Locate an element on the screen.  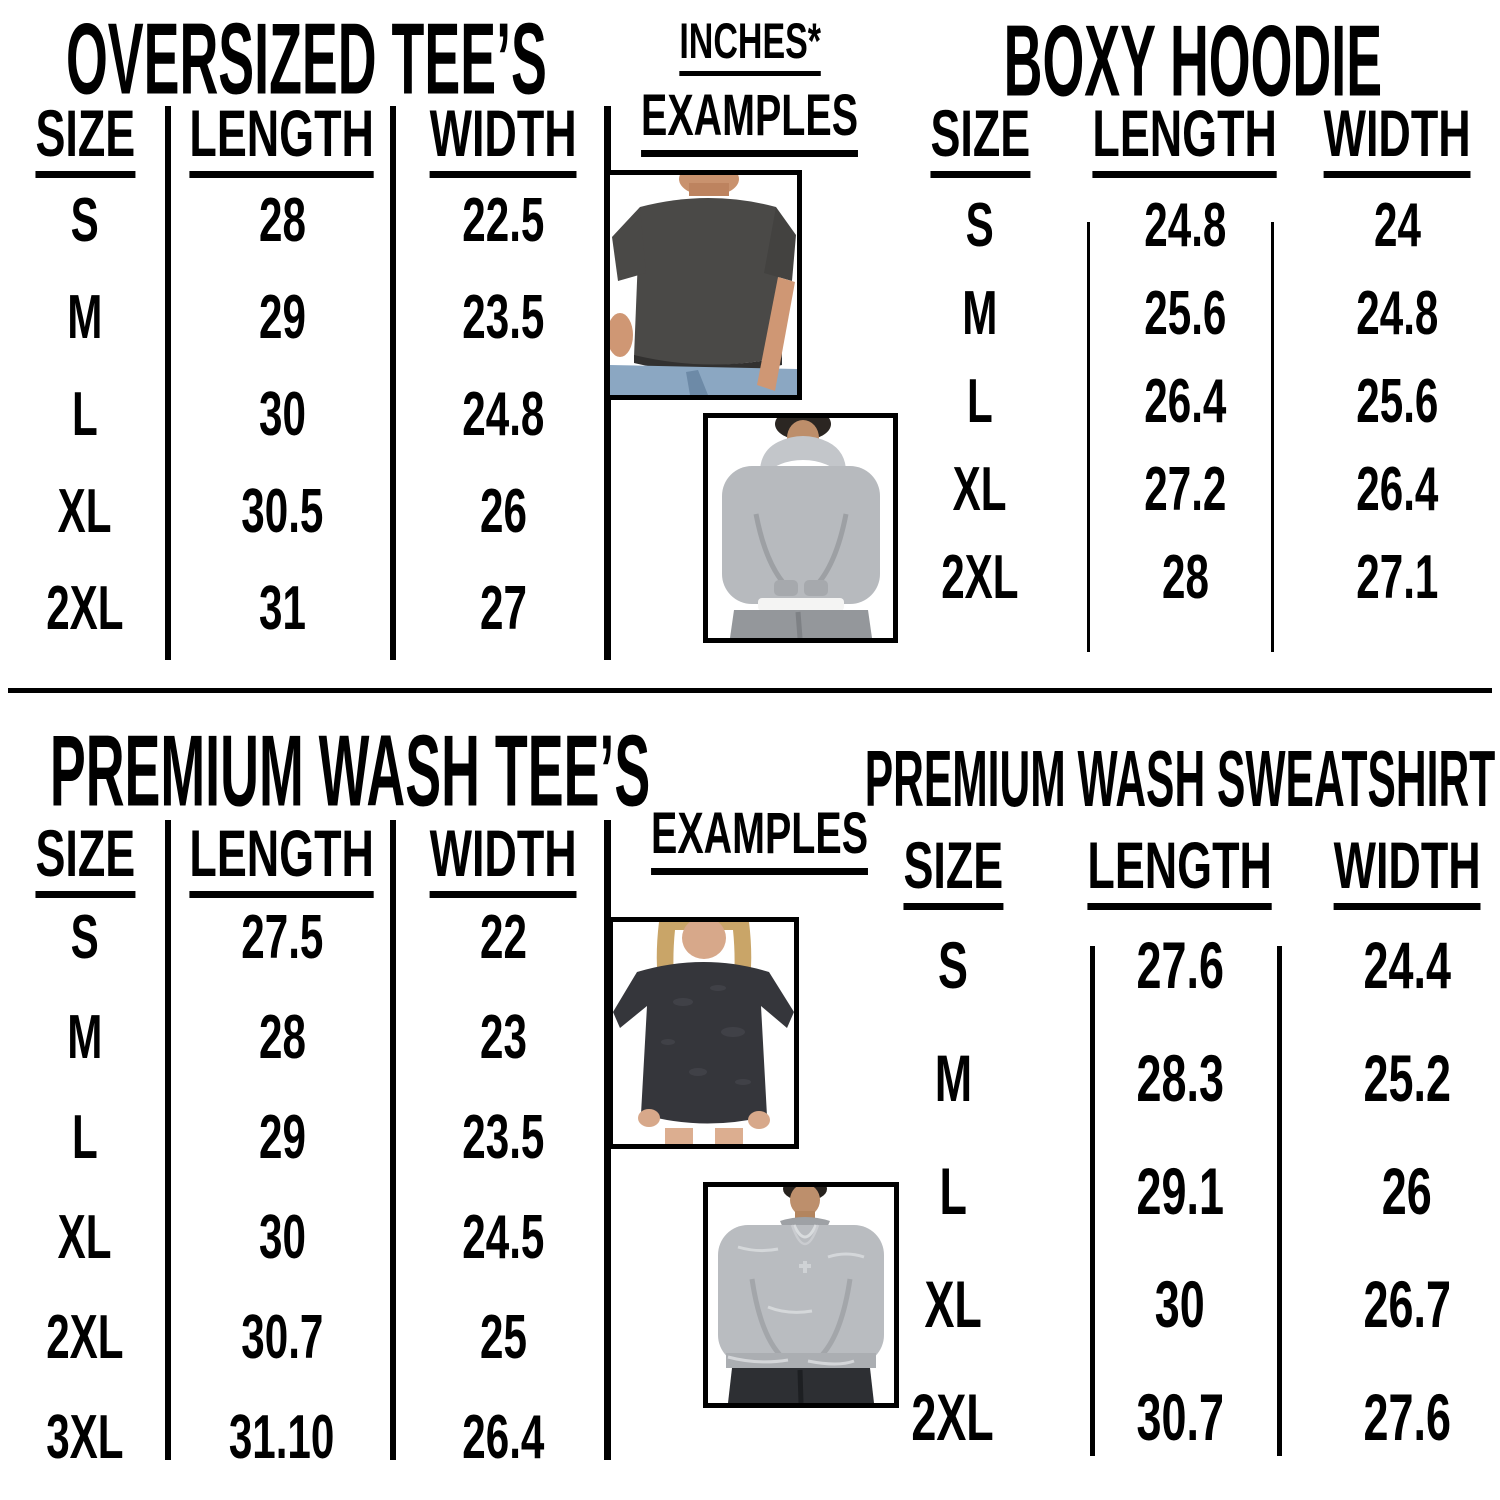
length-cell: 27.2 is located at coordinates (1185, 489).